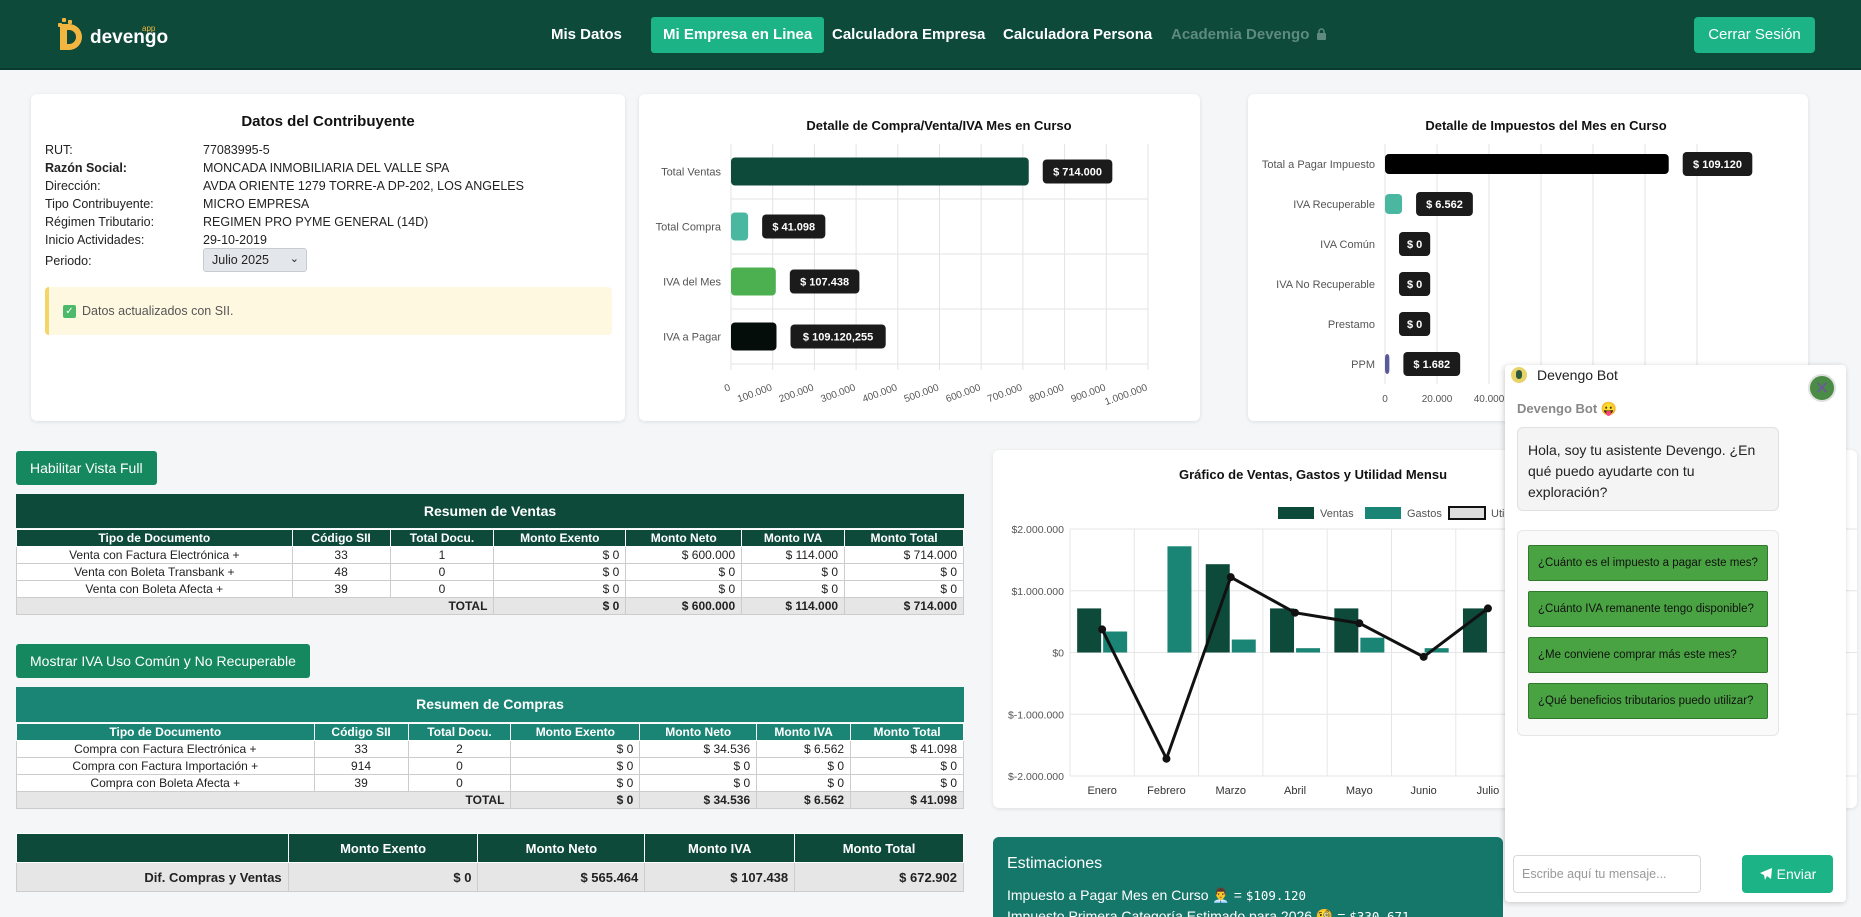  What do you see at coordinates (1545, 125) in the screenshot?
I see `chart-title: Detalle de Impuestos del Mes en Curso` at bounding box center [1545, 125].